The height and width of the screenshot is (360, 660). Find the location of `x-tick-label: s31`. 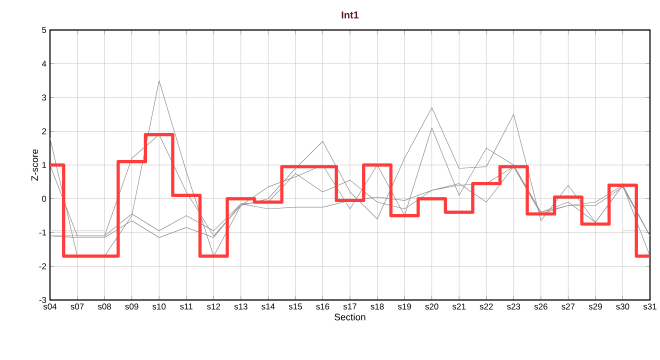

x-tick-label: s31 is located at coordinates (649, 307).